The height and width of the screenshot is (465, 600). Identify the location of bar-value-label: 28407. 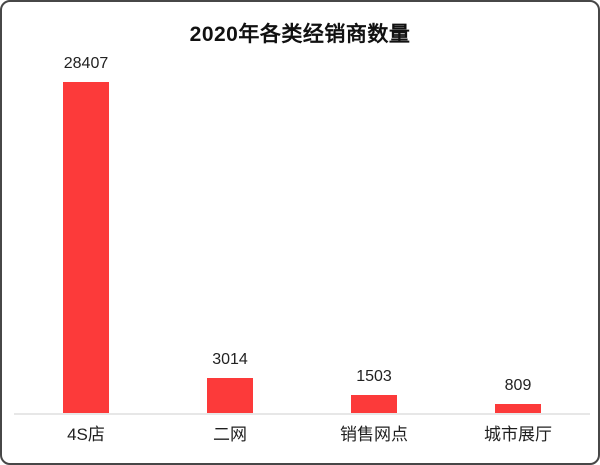
(86, 63).